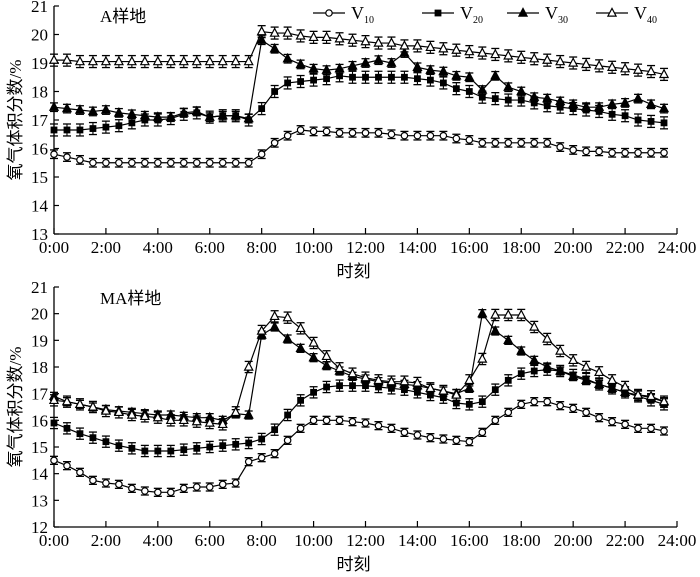  Describe the element at coordinates (39, 420) in the screenshot. I see `y-tick-label: 16` at that location.